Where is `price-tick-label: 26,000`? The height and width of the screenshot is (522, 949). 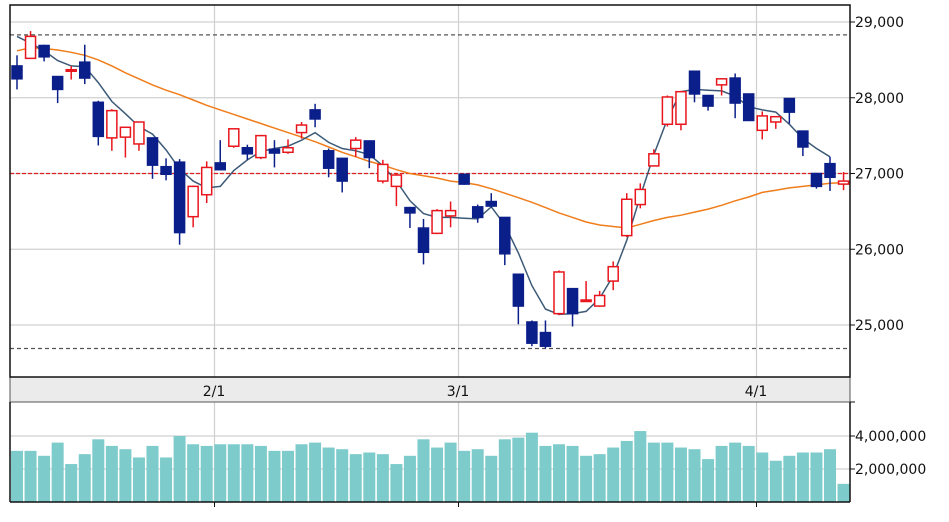
price-tick-label: 26,000 is located at coordinates (879, 250).